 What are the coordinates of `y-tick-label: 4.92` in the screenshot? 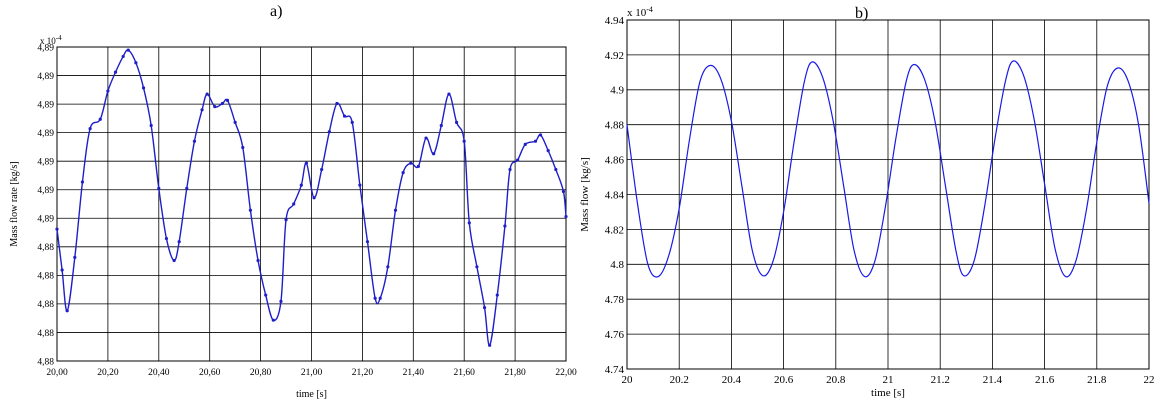 It's located at (614, 56).